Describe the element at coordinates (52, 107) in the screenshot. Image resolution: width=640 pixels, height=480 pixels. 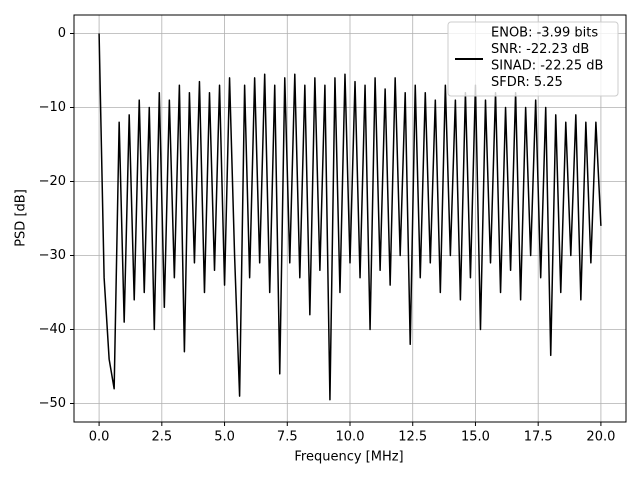
I see `y-tick-label: −10` at that location.